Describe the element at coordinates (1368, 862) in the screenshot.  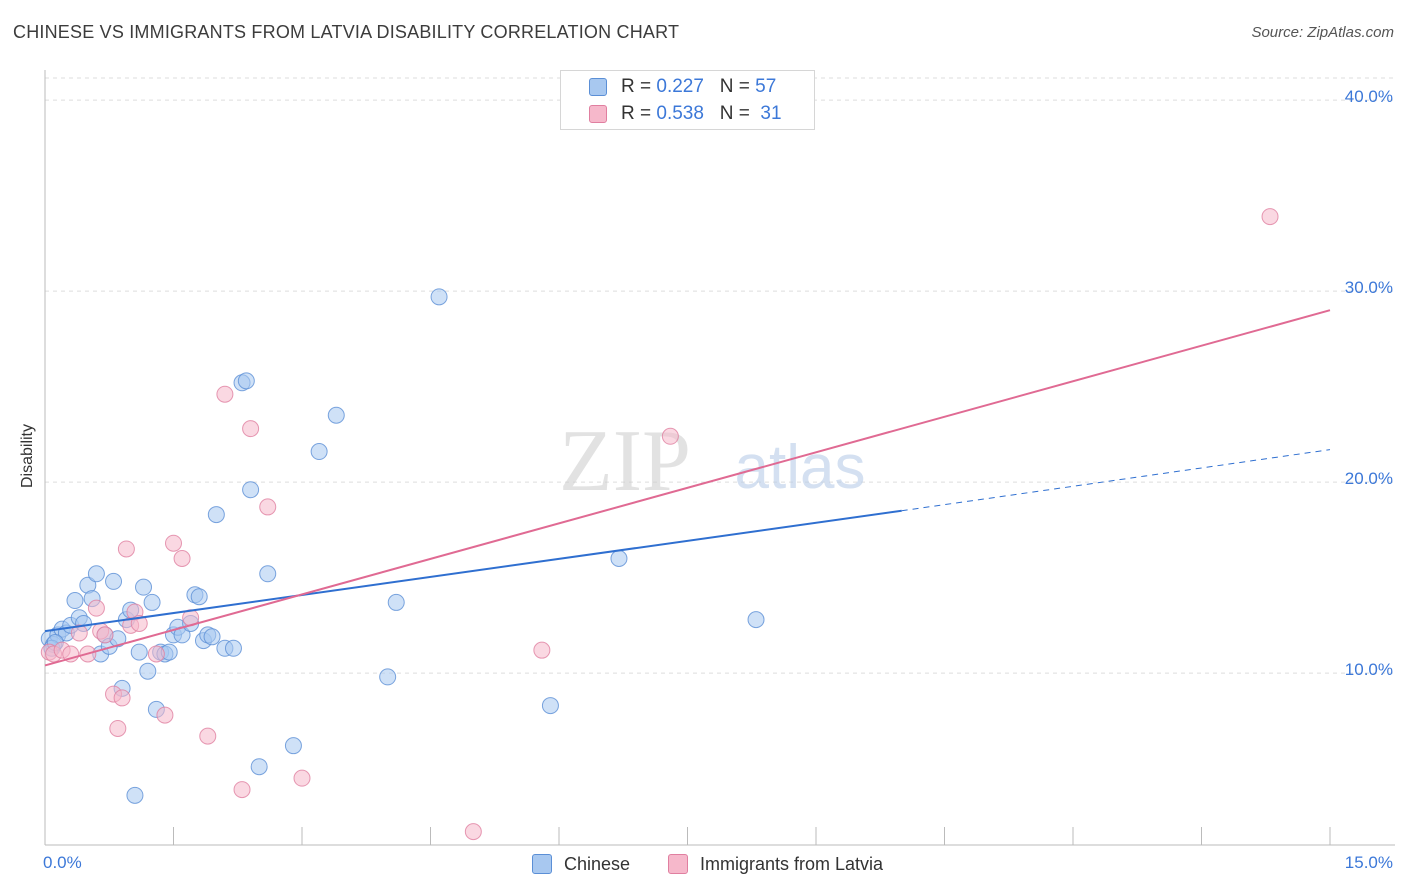
I see `x-tick-max: 15.0%` at that location.